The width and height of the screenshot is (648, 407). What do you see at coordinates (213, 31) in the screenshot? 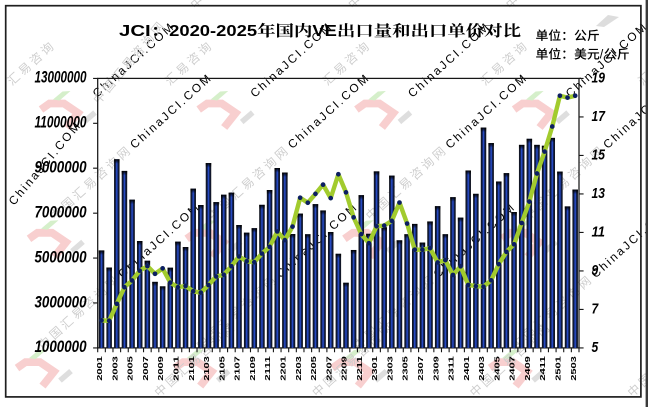
I see `svg-text: 2020-2025` at bounding box center [213, 31].